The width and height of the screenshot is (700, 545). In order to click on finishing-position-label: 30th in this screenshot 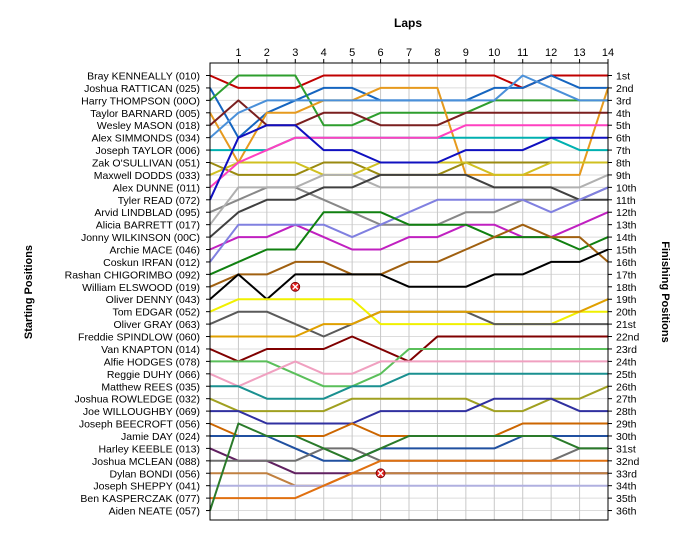, I will do `click(626, 437)`.